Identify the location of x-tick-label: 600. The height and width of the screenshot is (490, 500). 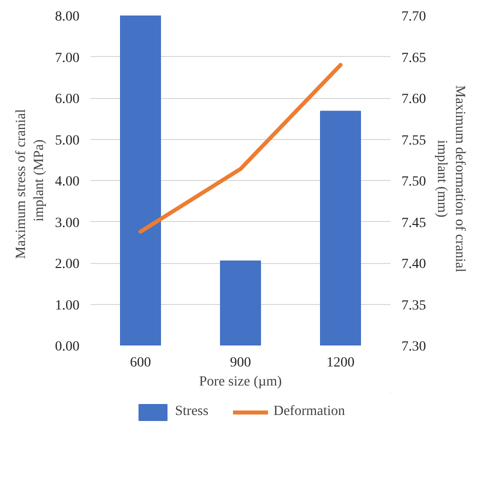
(140, 363).